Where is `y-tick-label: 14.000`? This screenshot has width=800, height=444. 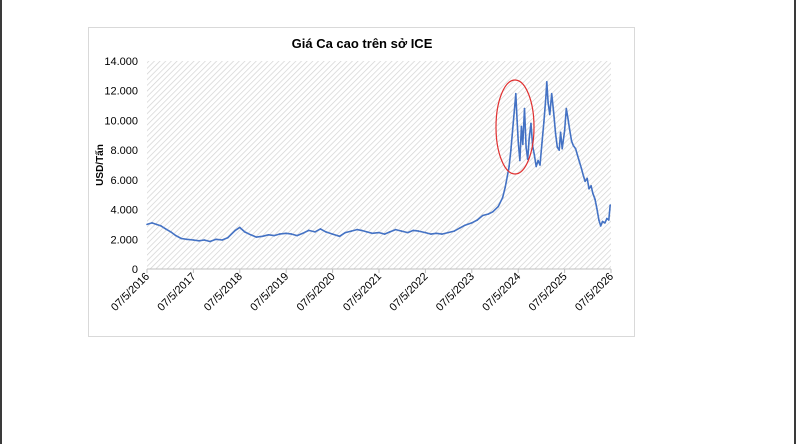 y-tick-label: 14.000 is located at coordinates (121, 62).